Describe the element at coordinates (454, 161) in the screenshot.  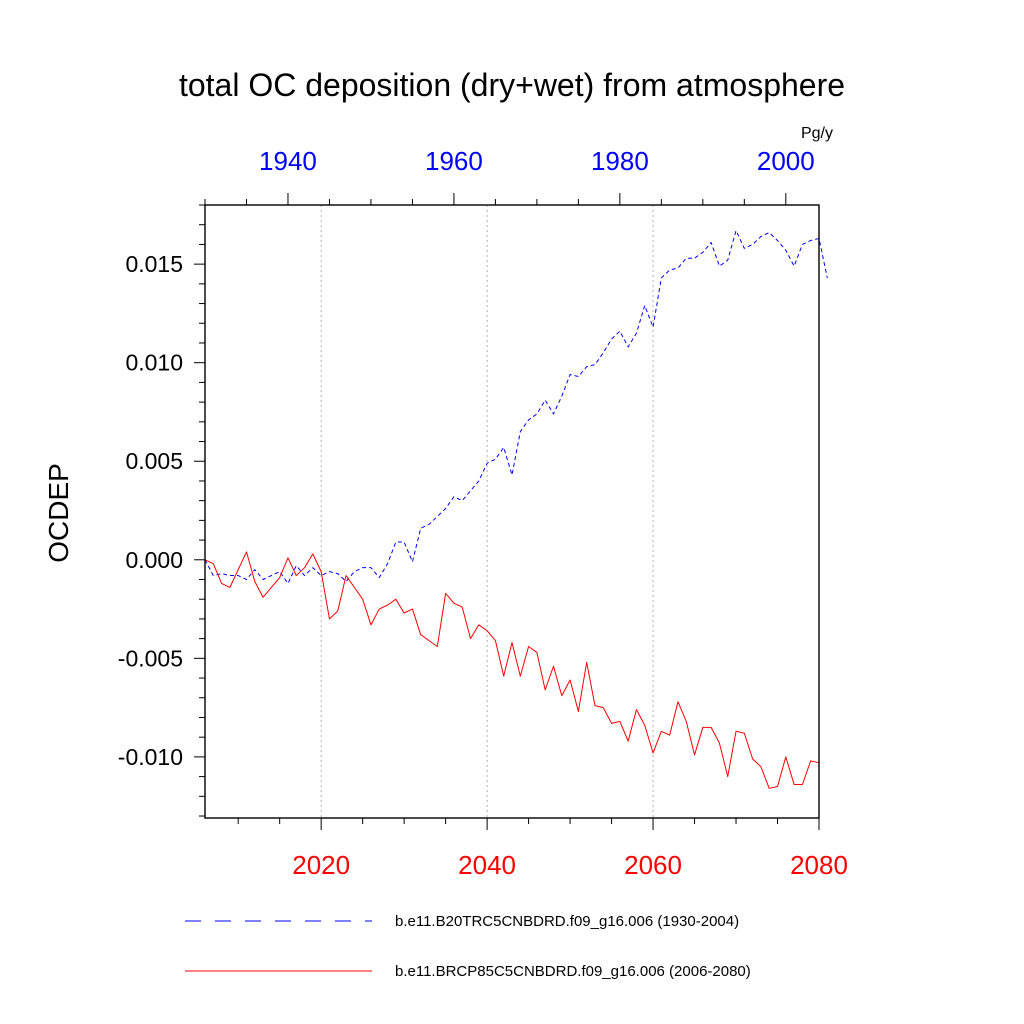
I see `x-top-tick-label: 1960` at that location.